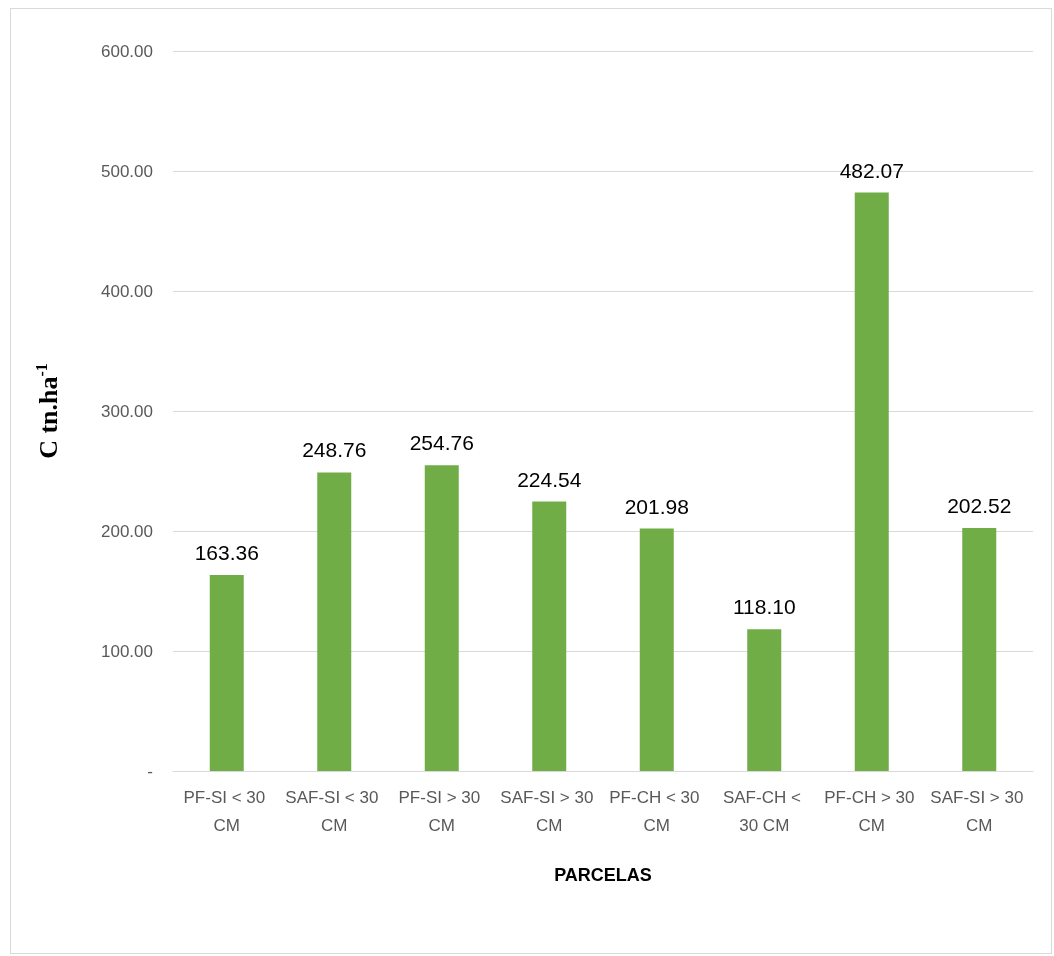 Image resolution: width=1054 pixels, height=956 pixels. Describe the element at coordinates (871, 170) in the screenshot. I see `data-label: 482.07` at that location.